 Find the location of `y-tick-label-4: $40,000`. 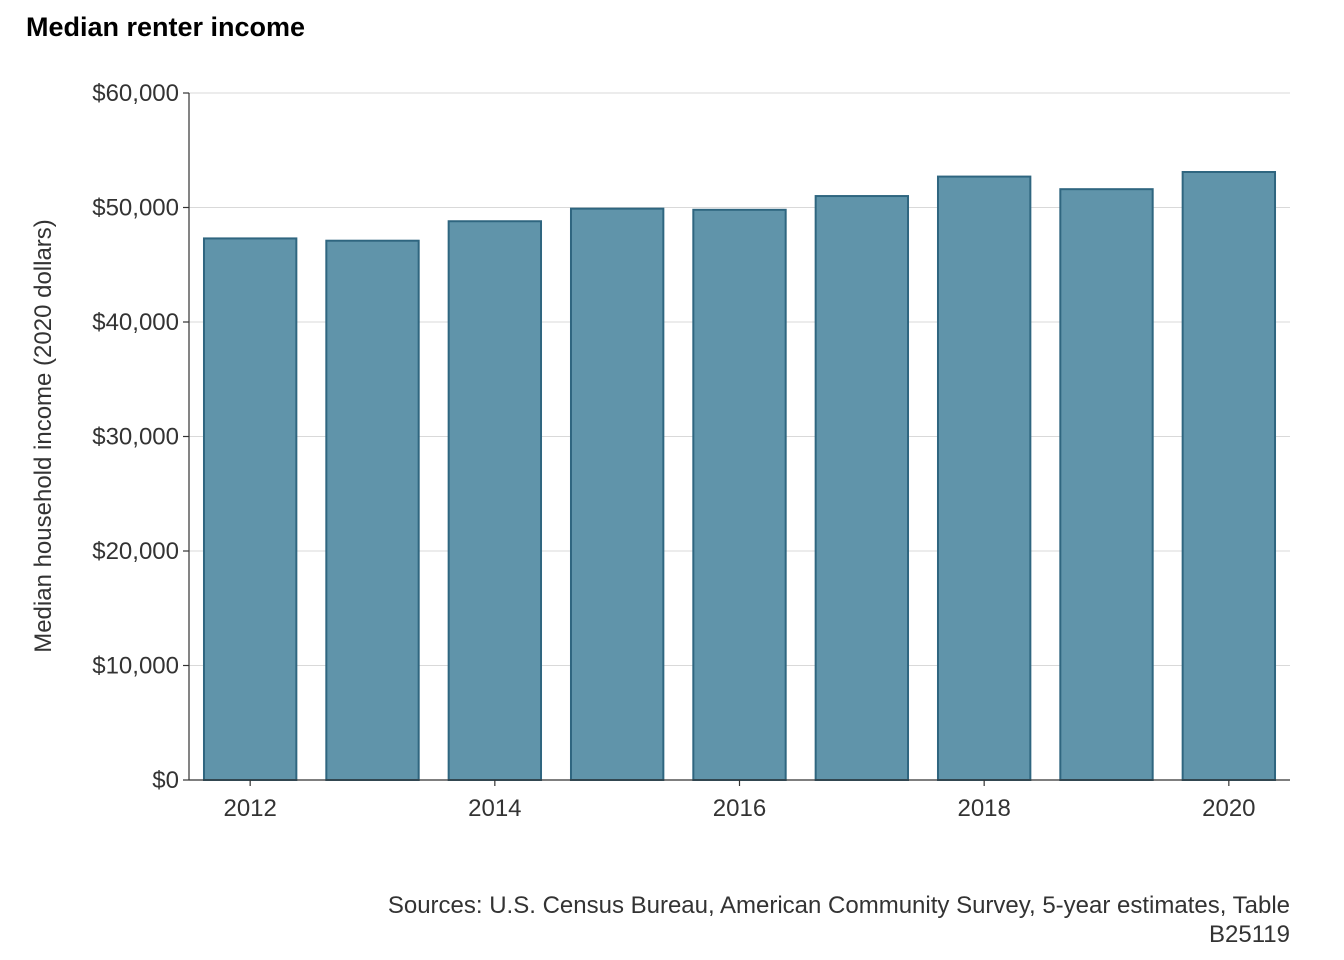

y-tick-label-4: $40,000 is located at coordinates (135, 322).